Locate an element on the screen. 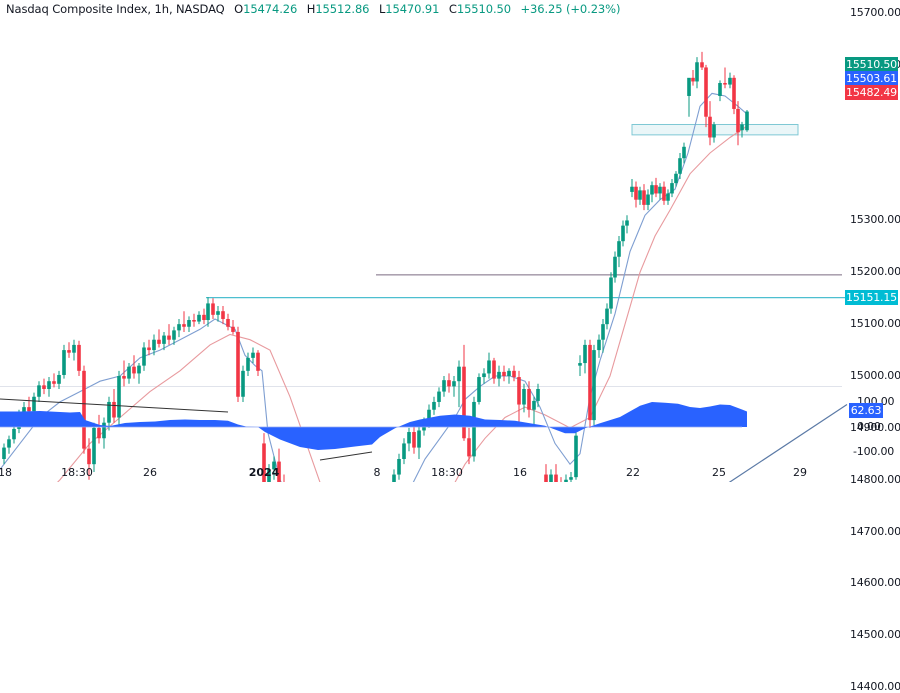 The width and height of the screenshot is (900, 693). price-tick-label: 15100.00 is located at coordinates (875, 324).